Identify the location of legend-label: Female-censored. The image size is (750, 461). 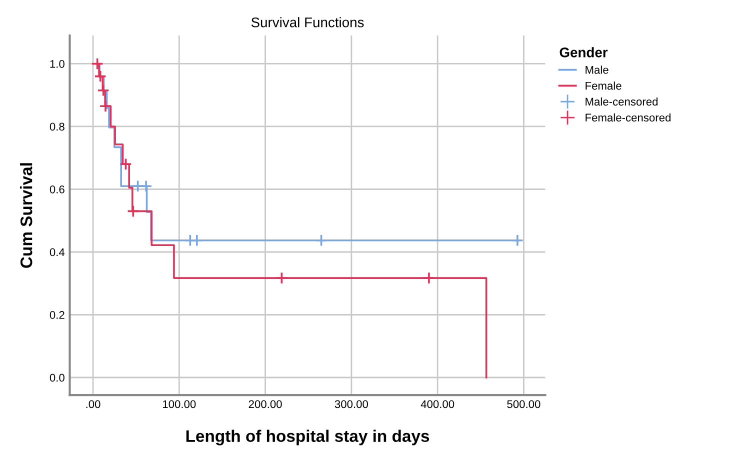
(628, 117).